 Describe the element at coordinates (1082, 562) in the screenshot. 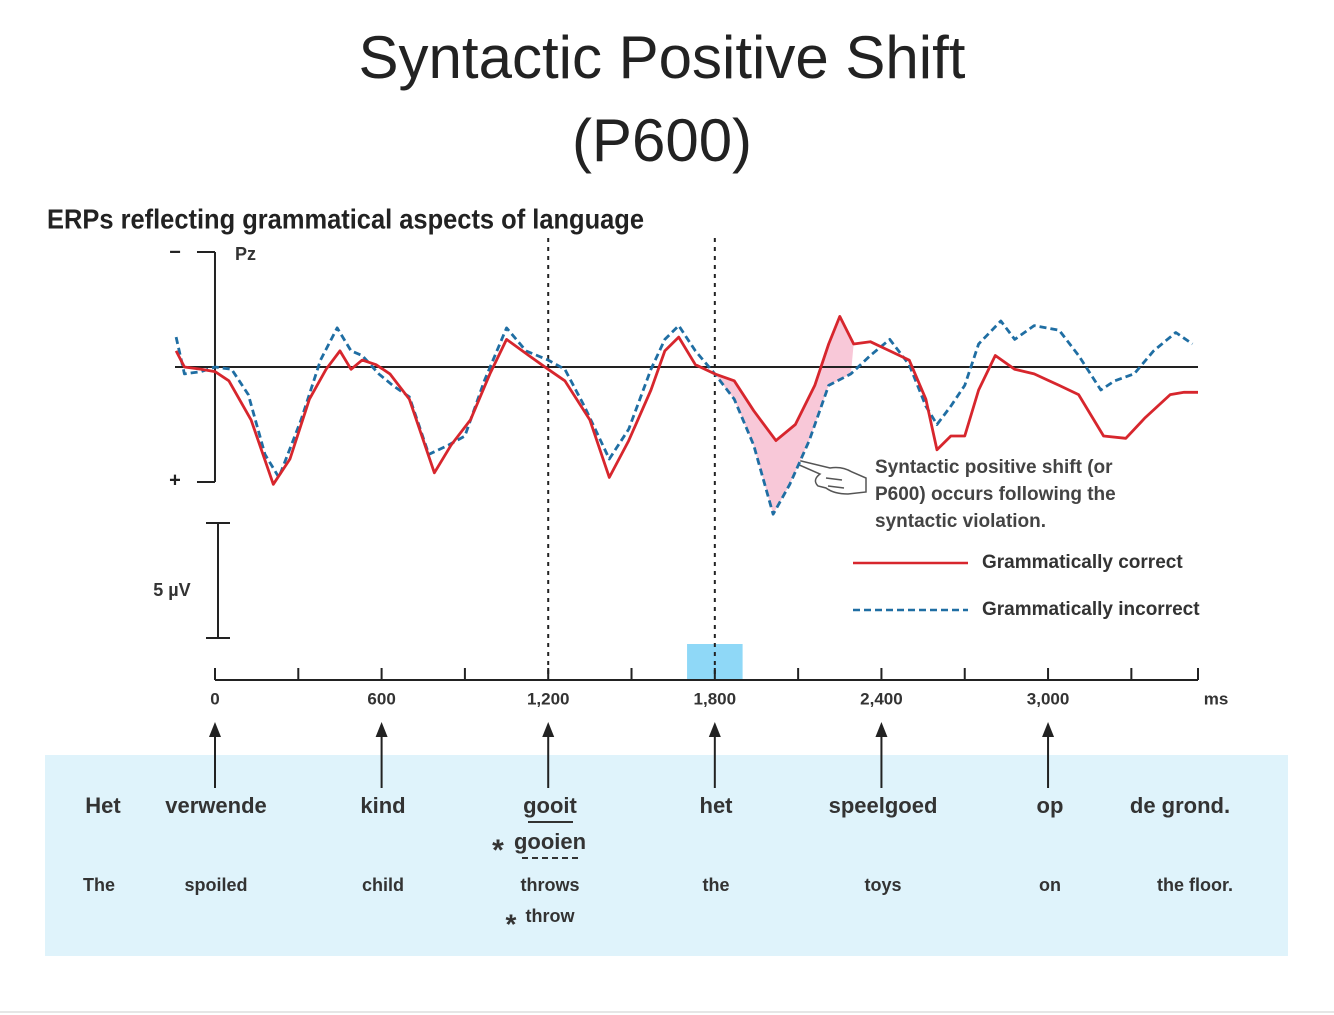

I see `legend-label: Grammatically correct` at that location.